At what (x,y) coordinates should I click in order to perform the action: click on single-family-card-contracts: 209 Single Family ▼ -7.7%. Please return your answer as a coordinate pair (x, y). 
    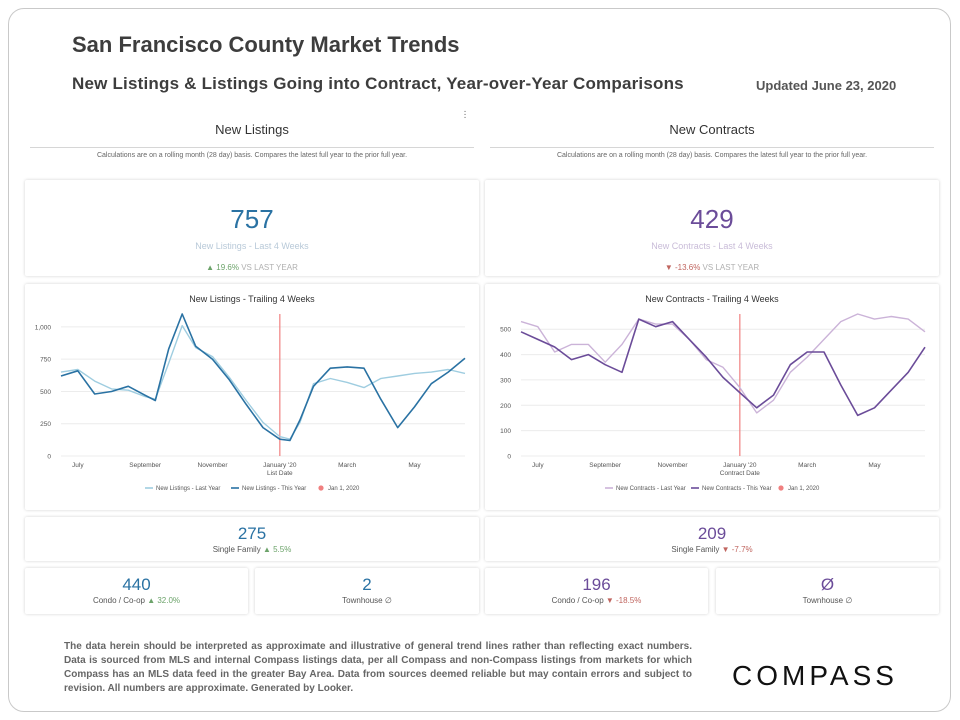
    Looking at the image, I should click on (712, 539).